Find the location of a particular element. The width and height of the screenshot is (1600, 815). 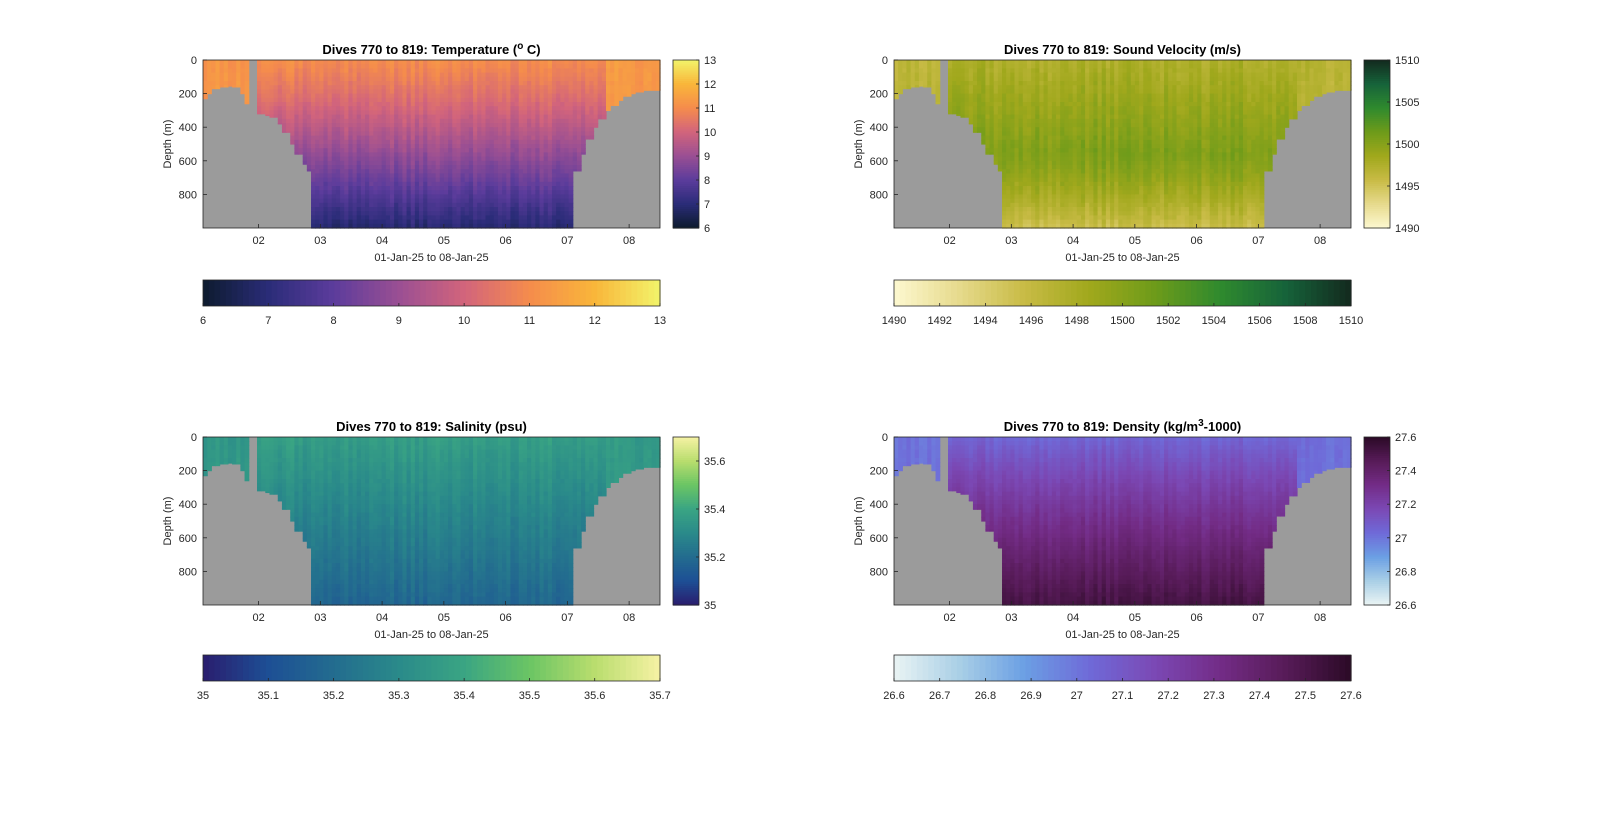

chart-title: Dives 770 to 819: Temperature (o C) is located at coordinates (431, 49).